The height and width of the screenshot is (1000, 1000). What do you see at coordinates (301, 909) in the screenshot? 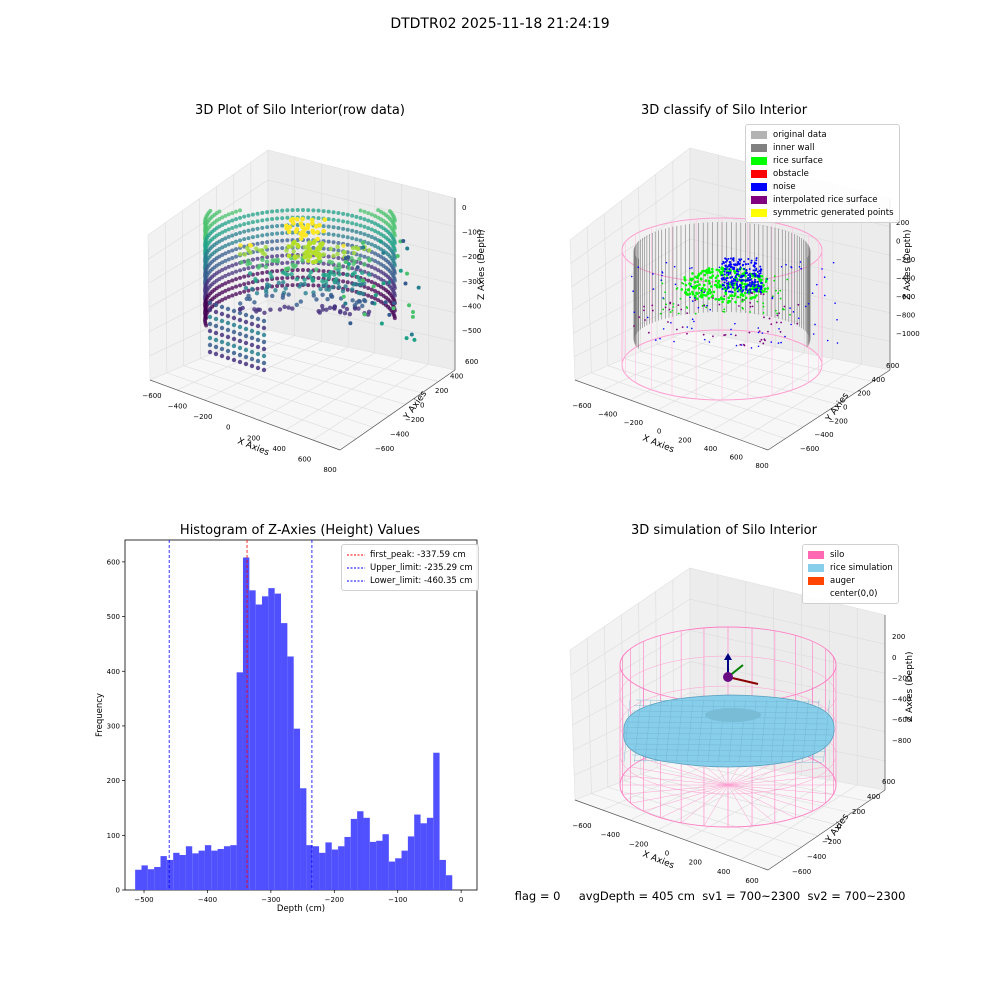
I see `histogram-xlabel: Depth (cm)` at bounding box center [301, 909].